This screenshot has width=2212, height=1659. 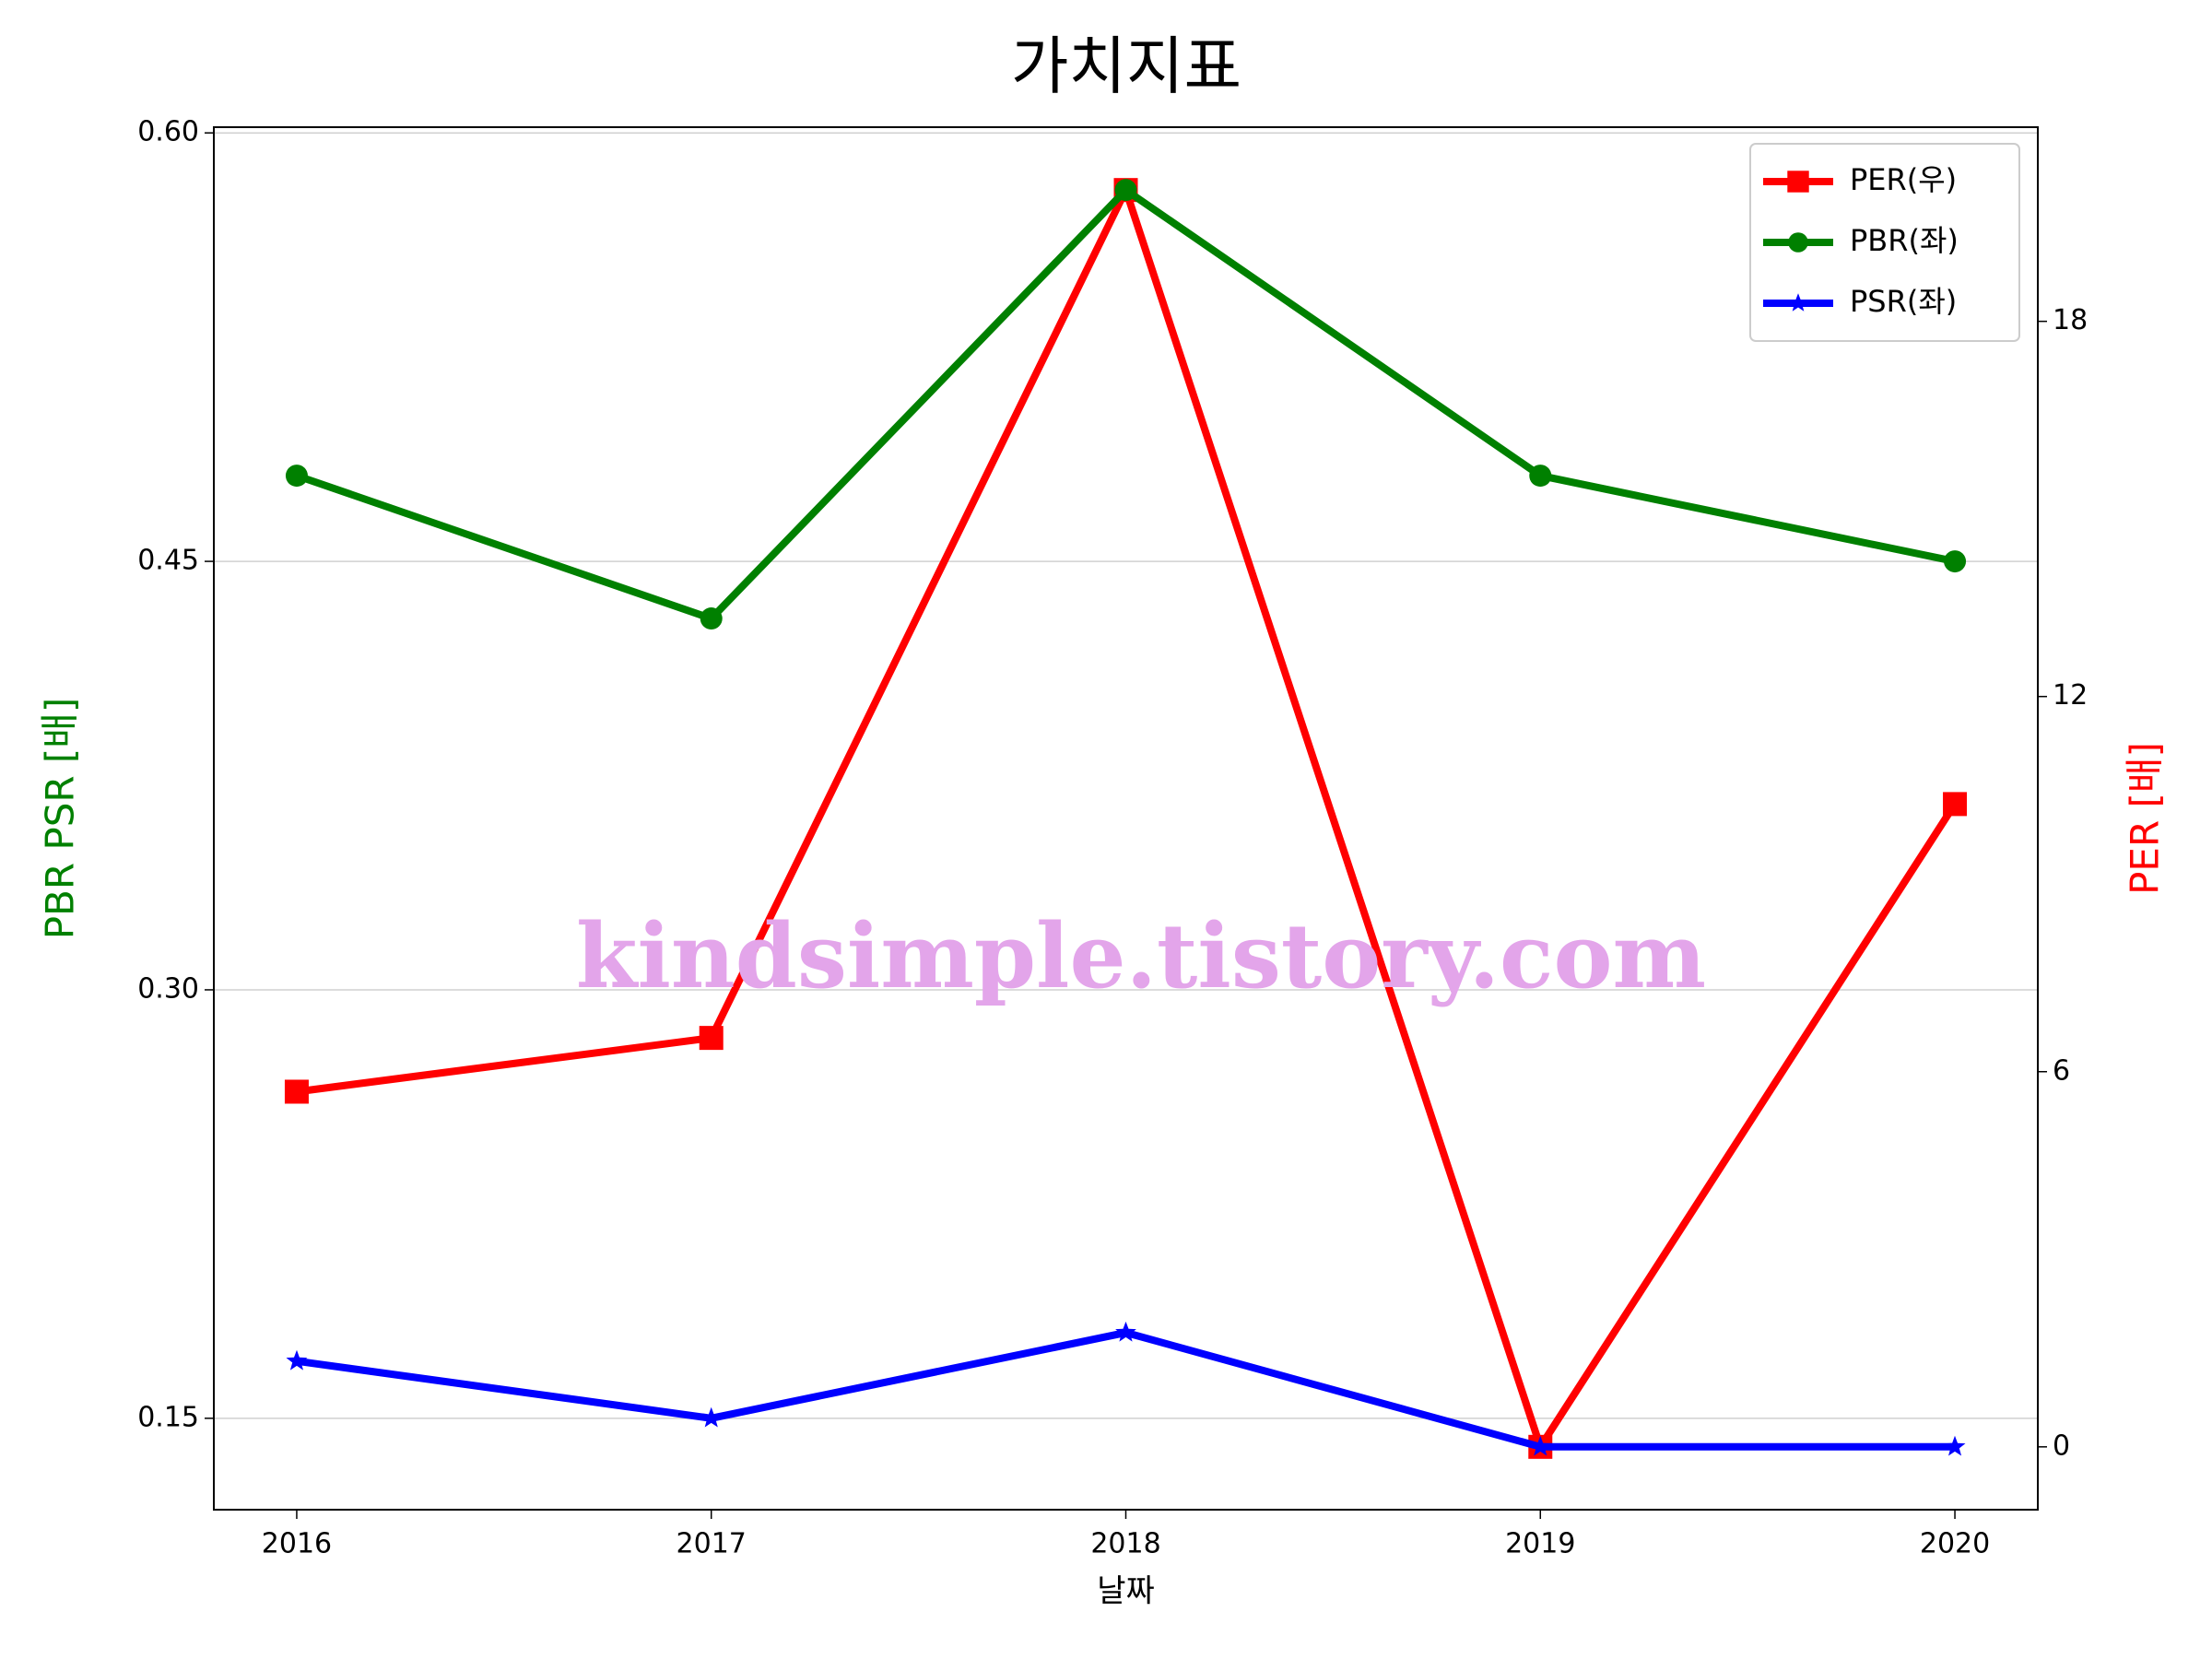 What do you see at coordinates (297, 1544) in the screenshot?
I see `x-tick-label: 2016` at bounding box center [297, 1544].